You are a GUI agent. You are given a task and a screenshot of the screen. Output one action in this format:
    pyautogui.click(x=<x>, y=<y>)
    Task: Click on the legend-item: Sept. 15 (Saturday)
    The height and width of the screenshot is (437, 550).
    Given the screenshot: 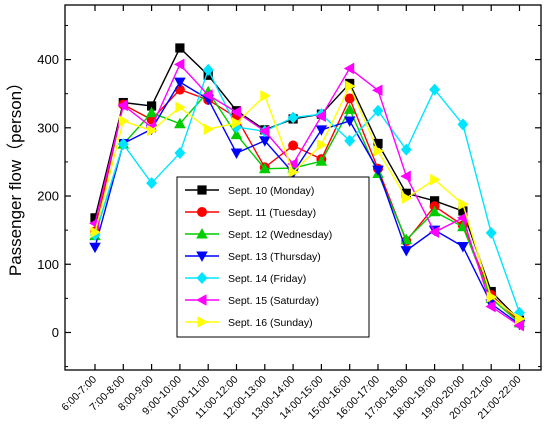 What is the action you would take?
    pyautogui.click(x=252, y=300)
    